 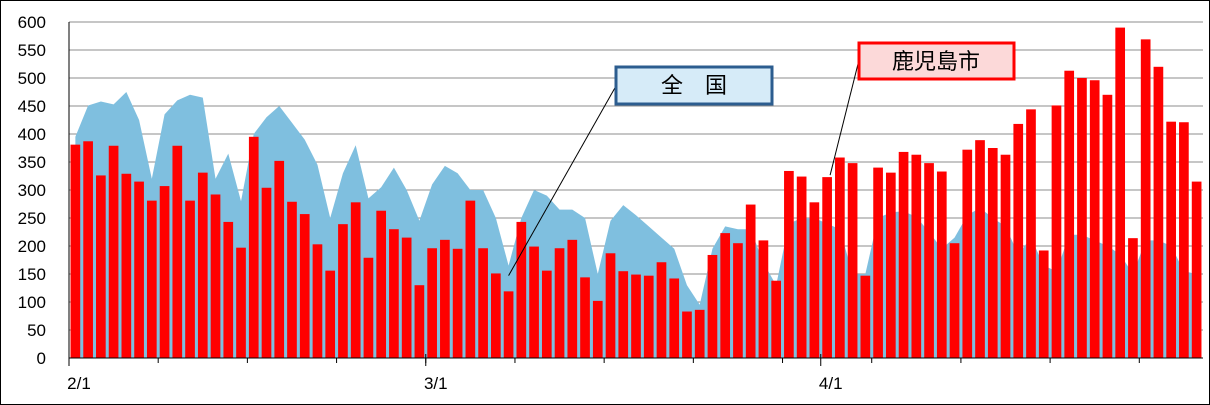 I want to click on x-tick-label-0: 2/1, so click(x=79, y=383).